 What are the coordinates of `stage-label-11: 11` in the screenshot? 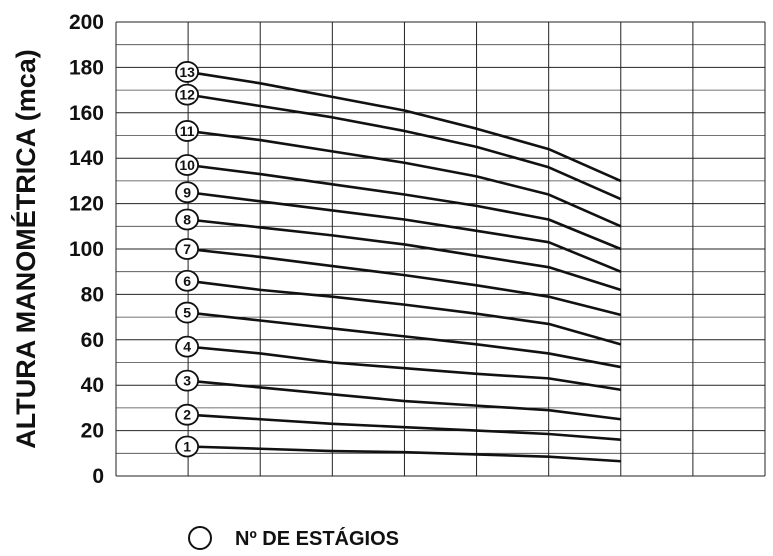 It's located at (187, 131).